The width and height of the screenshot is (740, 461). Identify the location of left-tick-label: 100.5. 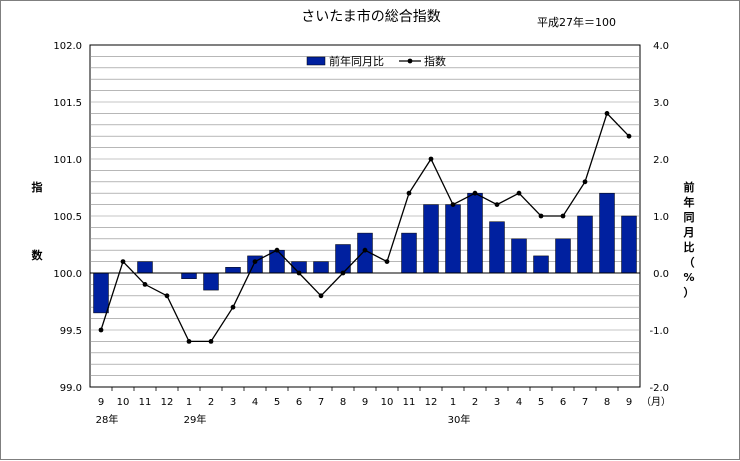
(67, 217).